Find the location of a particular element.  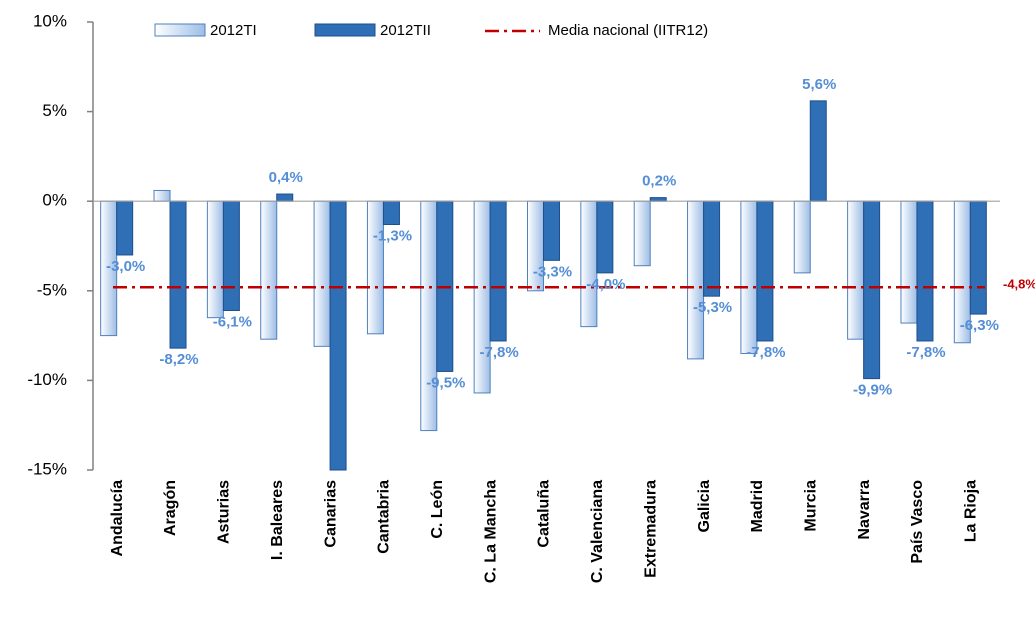

x-tick-label: Aragón is located at coordinates (170, 508).